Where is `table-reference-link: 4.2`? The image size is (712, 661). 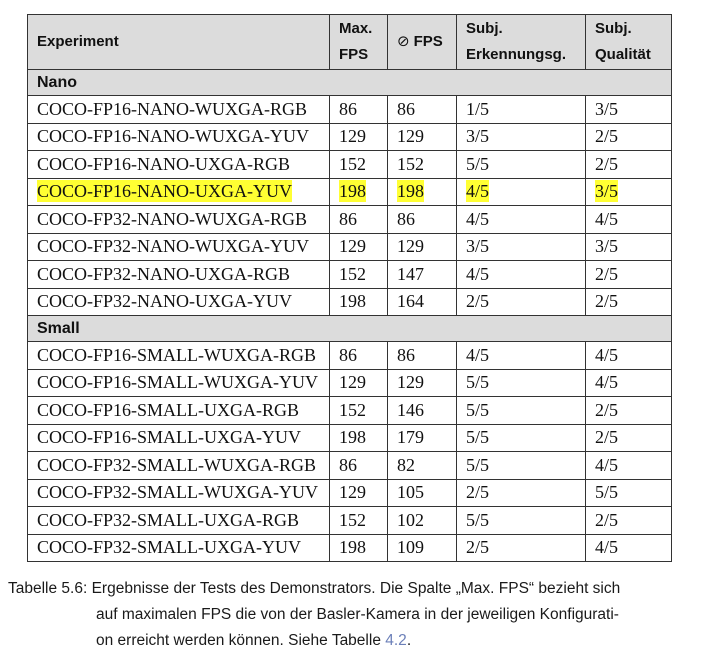 table-reference-link: 4.2 is located at coordinates (396, 640).